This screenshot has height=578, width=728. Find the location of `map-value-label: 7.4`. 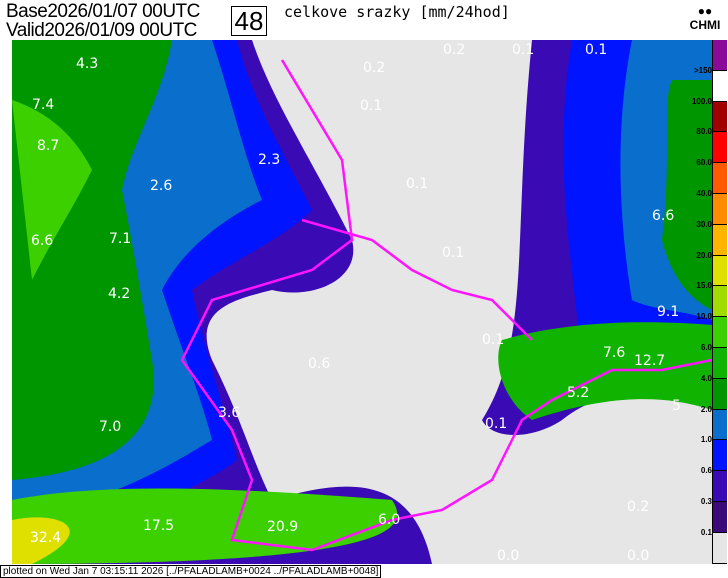

map-value-label: 7.4 is located at coordinates (43, 105).